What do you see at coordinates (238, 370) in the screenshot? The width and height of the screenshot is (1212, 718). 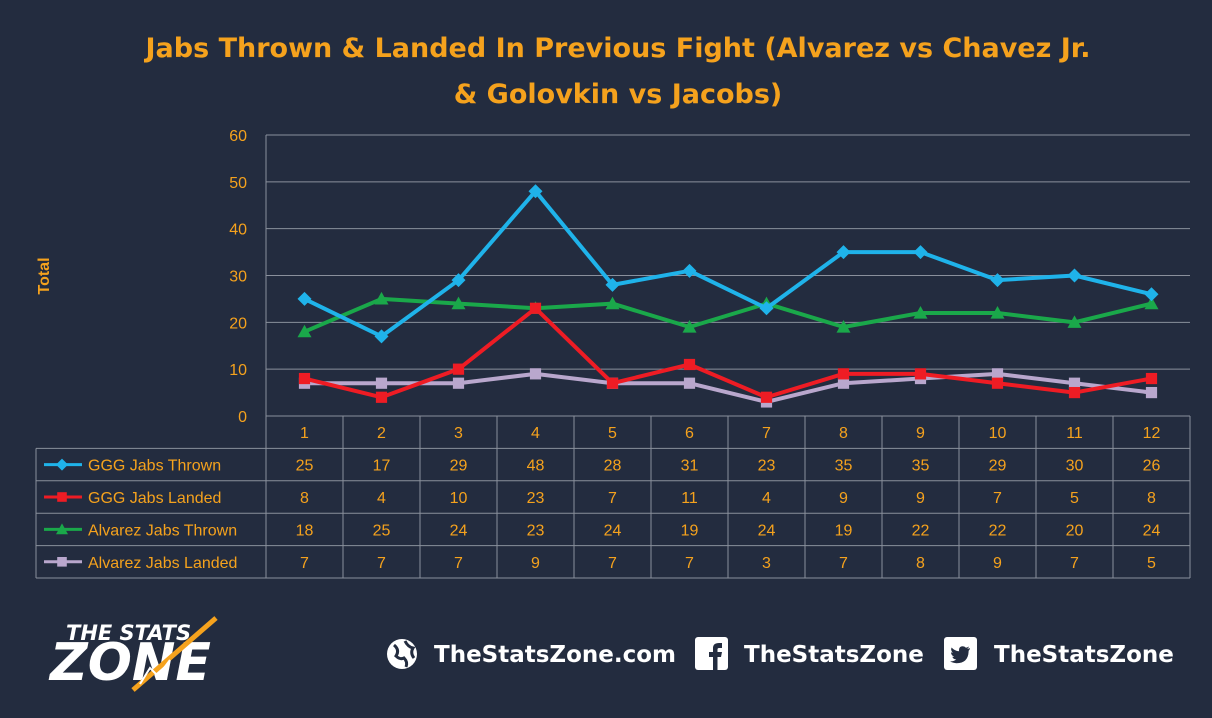 I see `y-tick-label: 10` at bounding box center [238, 370].